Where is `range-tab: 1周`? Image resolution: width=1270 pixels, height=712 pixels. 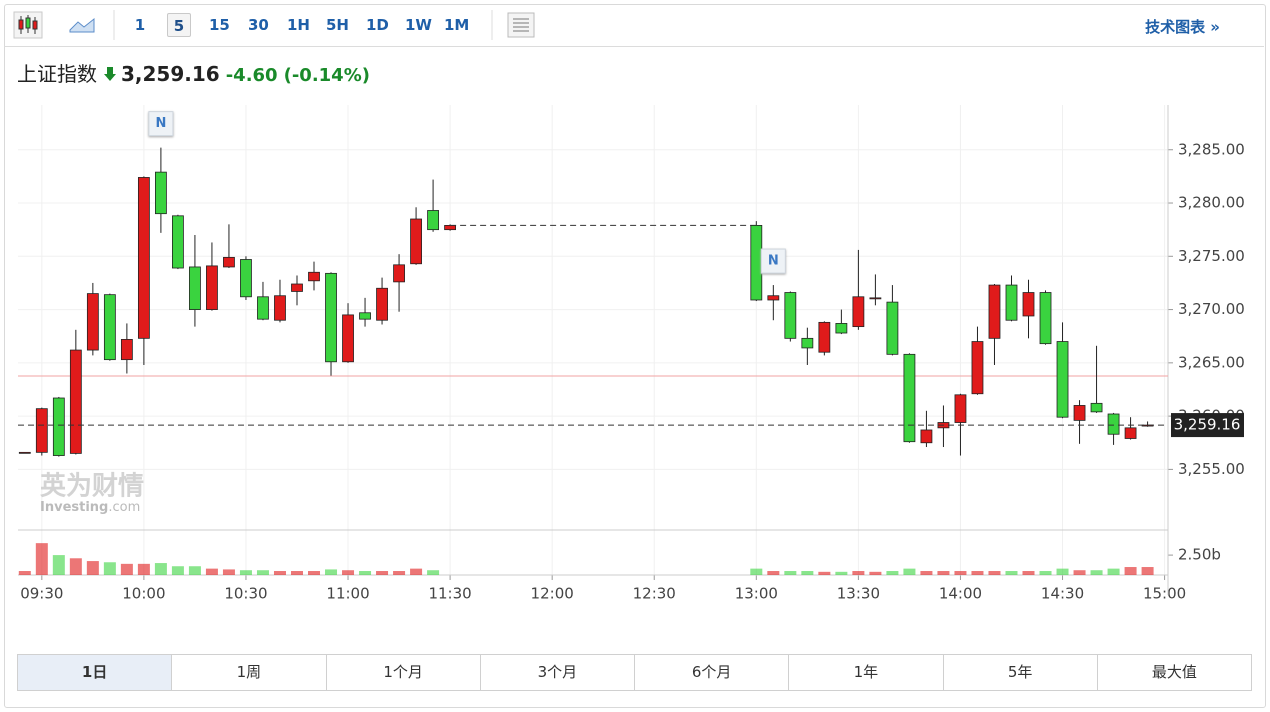 range-tab: 1周 is located at coordinates (248, 672).